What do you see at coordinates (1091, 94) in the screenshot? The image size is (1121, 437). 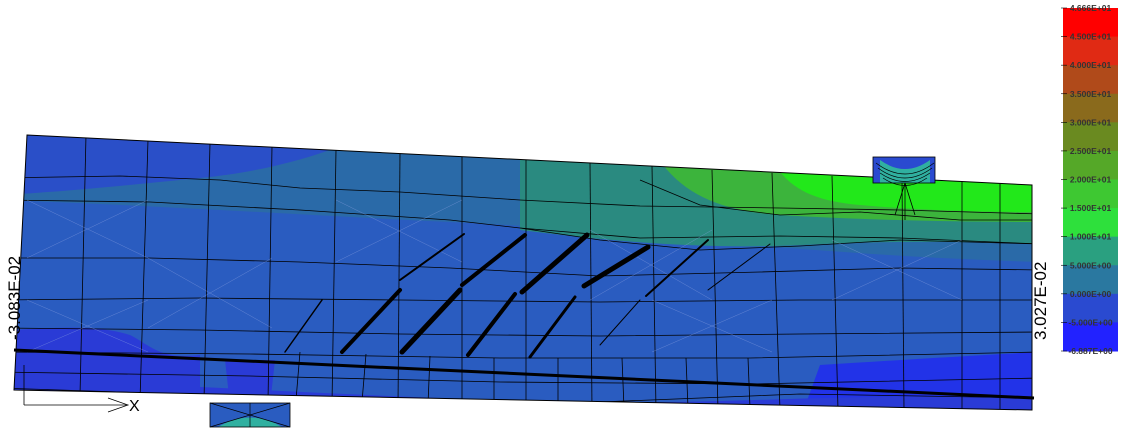 I see `legend-label-3: 3.500E+01` at bounding box center [1091, 94].